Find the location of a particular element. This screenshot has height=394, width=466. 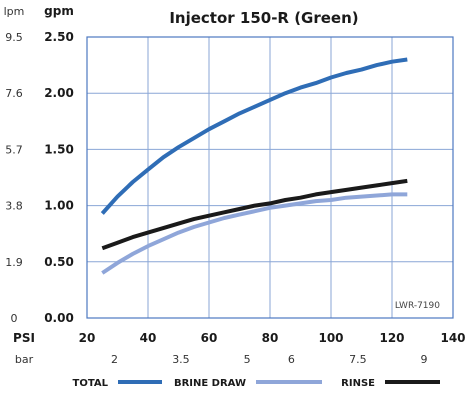

bar-tick-label: 3.5 is located at coordinates (181, 359).